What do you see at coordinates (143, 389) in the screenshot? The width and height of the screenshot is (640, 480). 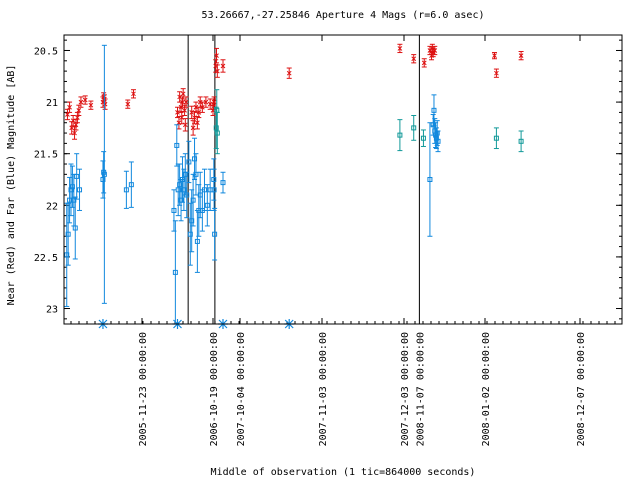 I see `x-tick-label: 2005-11-23 00:00:00` at bounding box center [143, 389].